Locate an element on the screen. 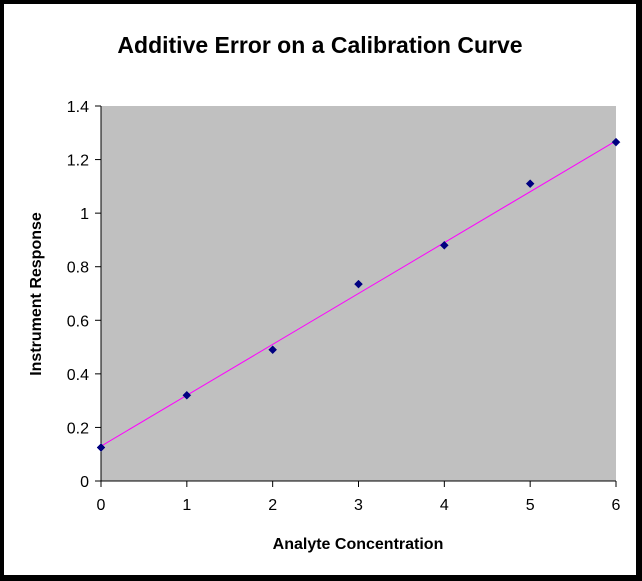 This screenshot has height=581, width=642. y-tick-label: 1.2 is located at coordinates (78, 161).